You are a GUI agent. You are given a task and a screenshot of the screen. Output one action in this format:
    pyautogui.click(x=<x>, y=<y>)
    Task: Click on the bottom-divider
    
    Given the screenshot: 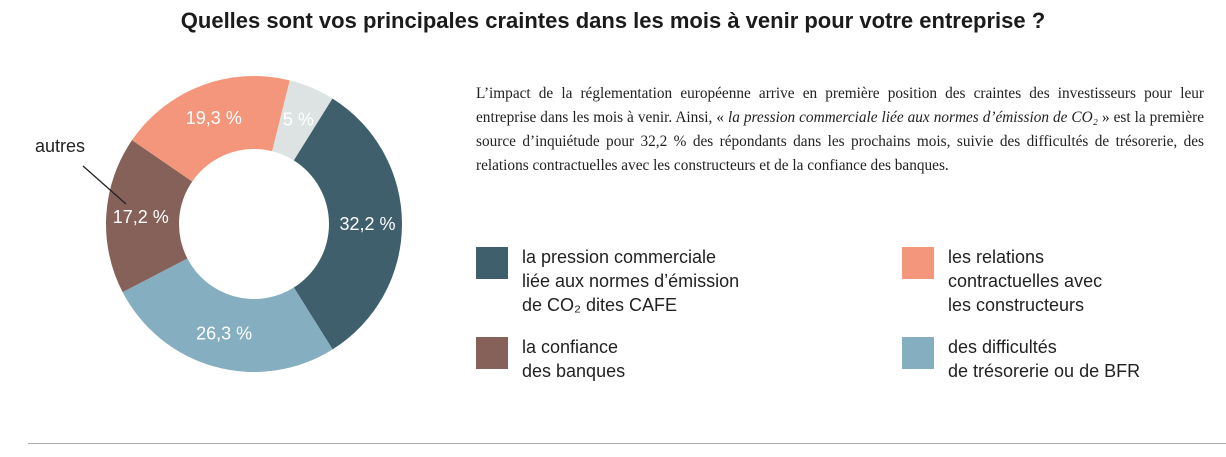 What is the action you would take?
    pyautogui.click(x=627, y=443)
    